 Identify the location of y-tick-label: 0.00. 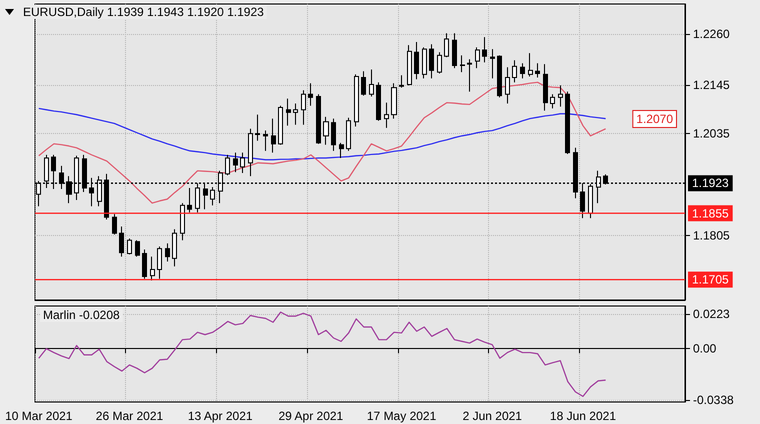
(705, 348).